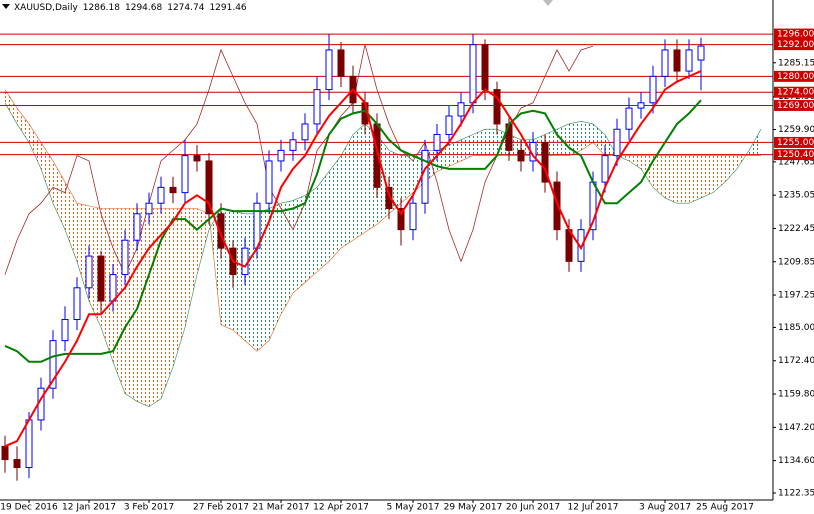 The width and height of the screenshot is (814, 514). What do you see at coordinates (548, 3) in the screenshot?
I see `shift-marker` at bounding box center [548, 3].